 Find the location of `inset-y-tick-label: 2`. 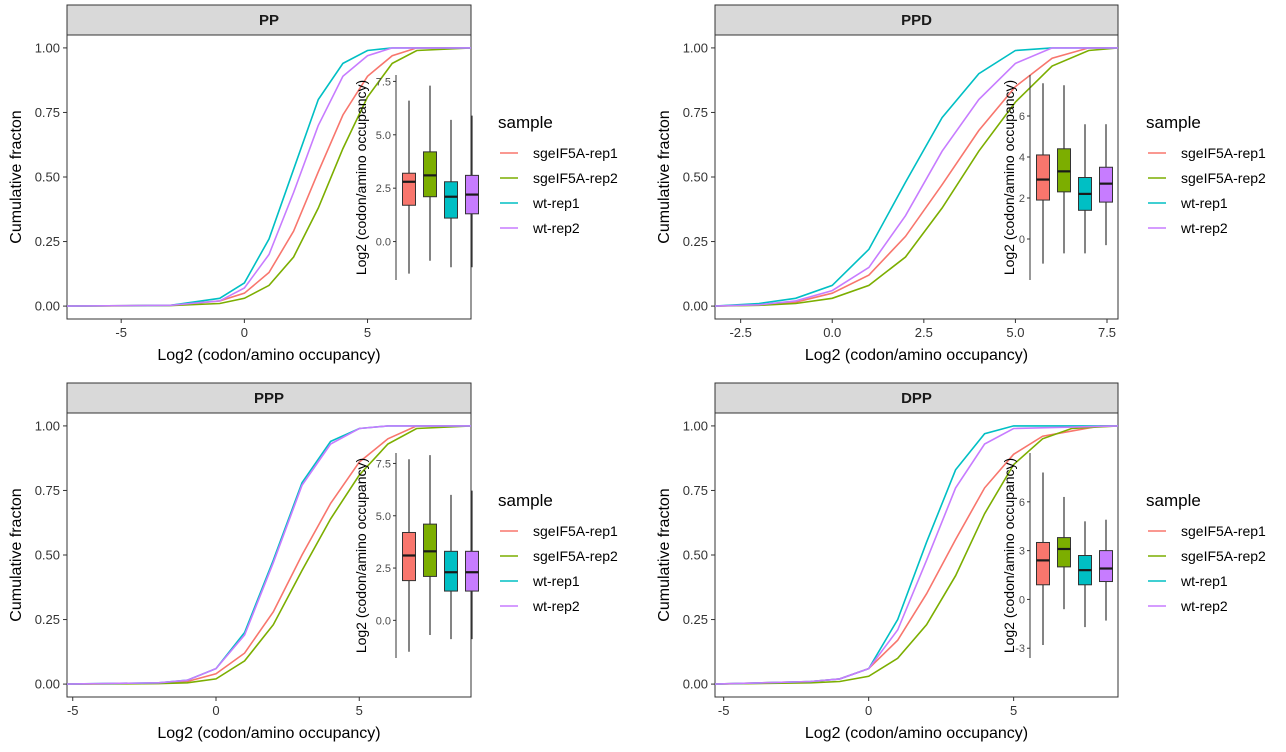

inset-y-tick-label: 2 is located at coordinates (1022, 199).